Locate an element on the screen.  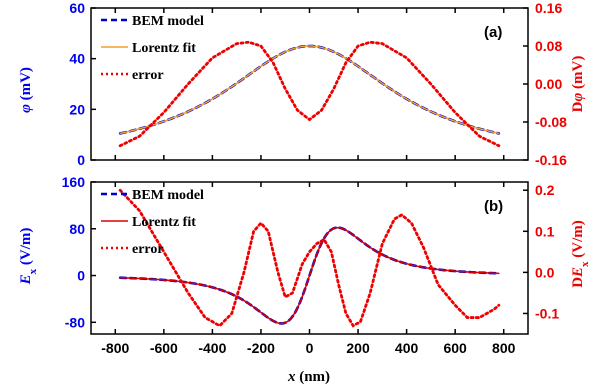
right-tick-label: 0.00 is located at coordinates (548, 84).